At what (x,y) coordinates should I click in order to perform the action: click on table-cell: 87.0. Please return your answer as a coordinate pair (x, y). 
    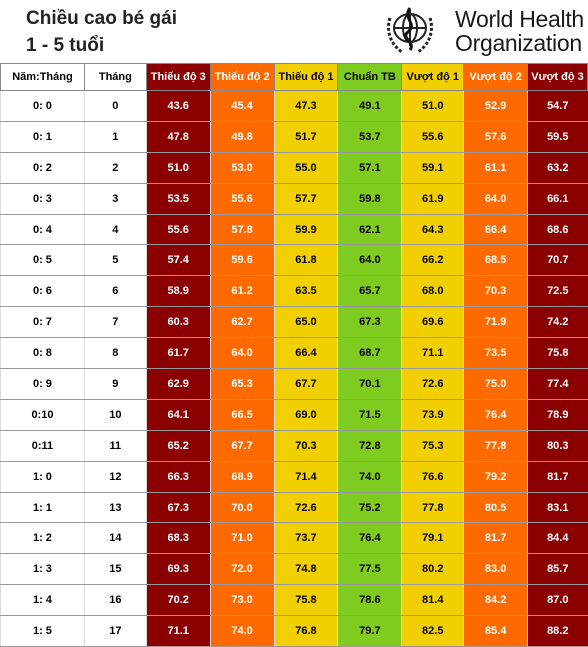
    Looking at the image, I should click on (557, 600).